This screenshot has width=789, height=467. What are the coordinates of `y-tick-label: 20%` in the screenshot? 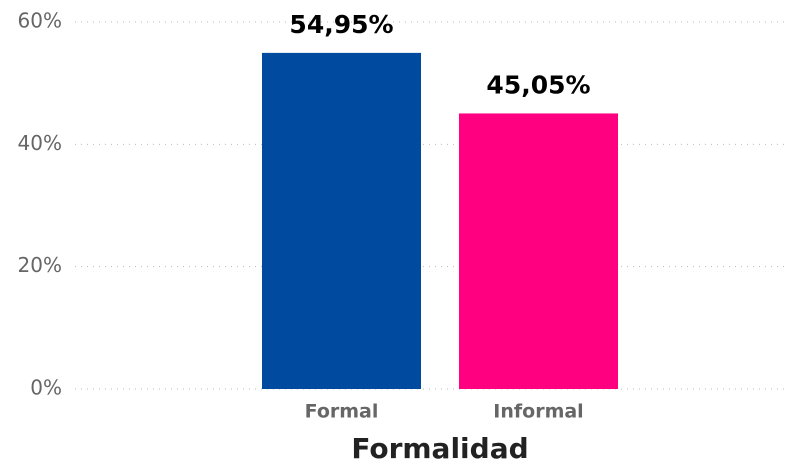 It's located at (40, 265).